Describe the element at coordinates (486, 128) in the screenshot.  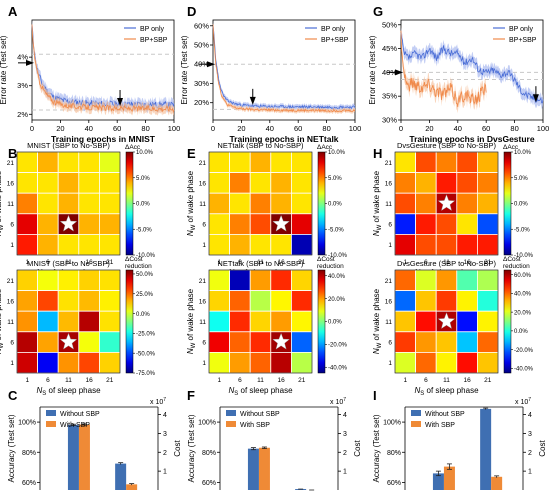
I see `x-tick-label: 60` at that location.